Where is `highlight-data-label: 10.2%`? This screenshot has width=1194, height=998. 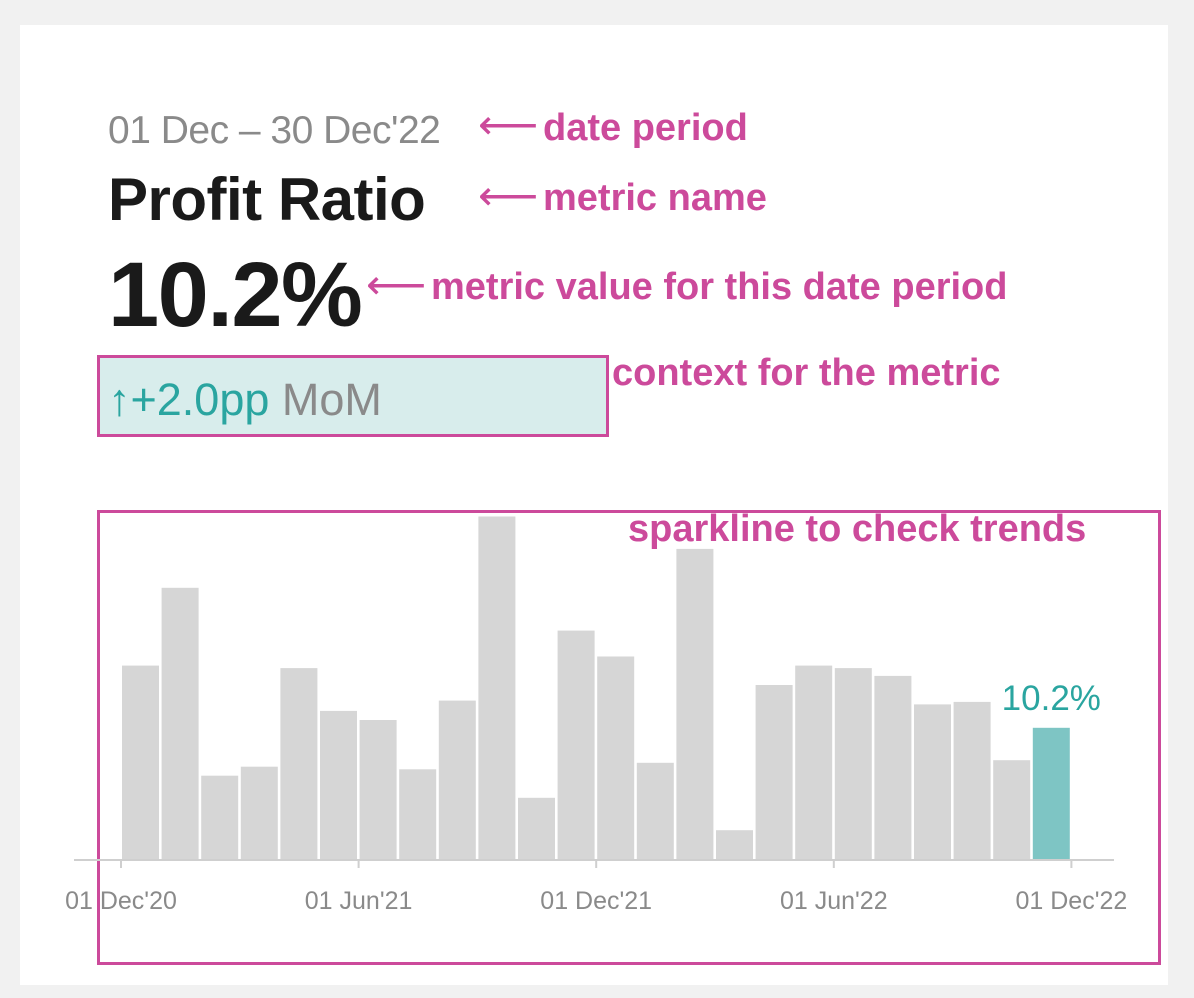
highlight-data-label: 10.2% is located at coordinates (1051, 698).